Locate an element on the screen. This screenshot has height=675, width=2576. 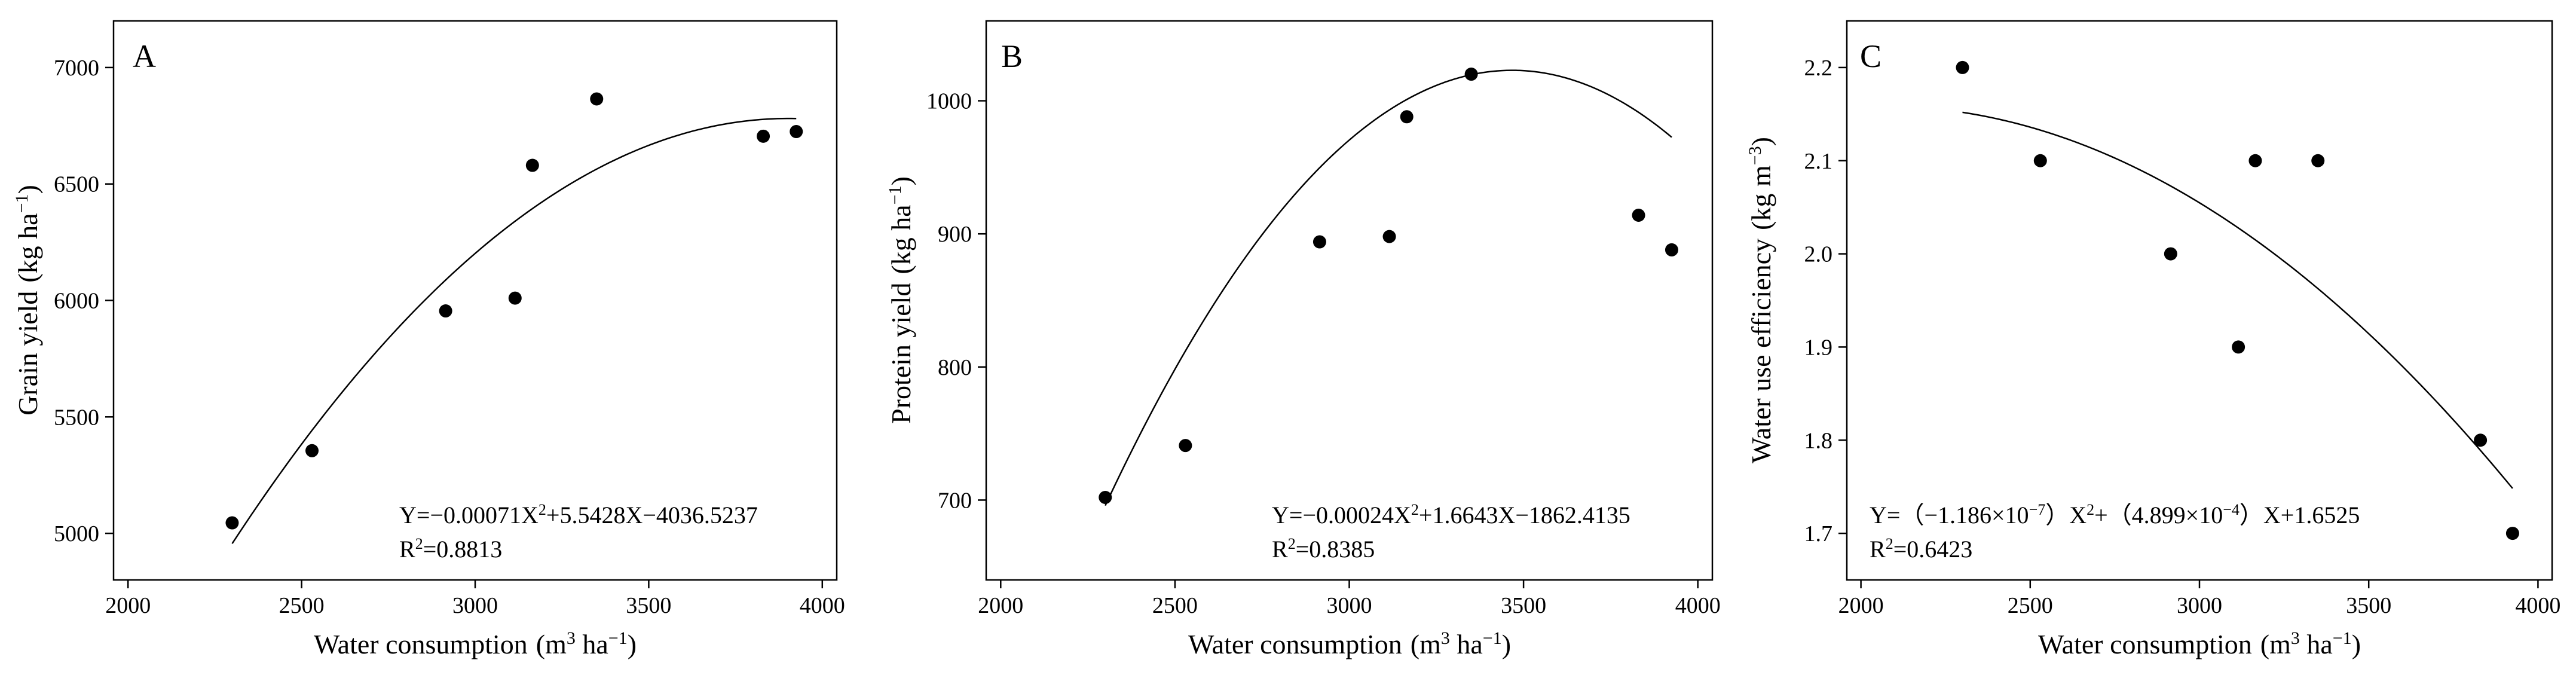
panel-a-x-ticks: 2000 2500 3000 3500 4000 is located at coordinates (475, 599).